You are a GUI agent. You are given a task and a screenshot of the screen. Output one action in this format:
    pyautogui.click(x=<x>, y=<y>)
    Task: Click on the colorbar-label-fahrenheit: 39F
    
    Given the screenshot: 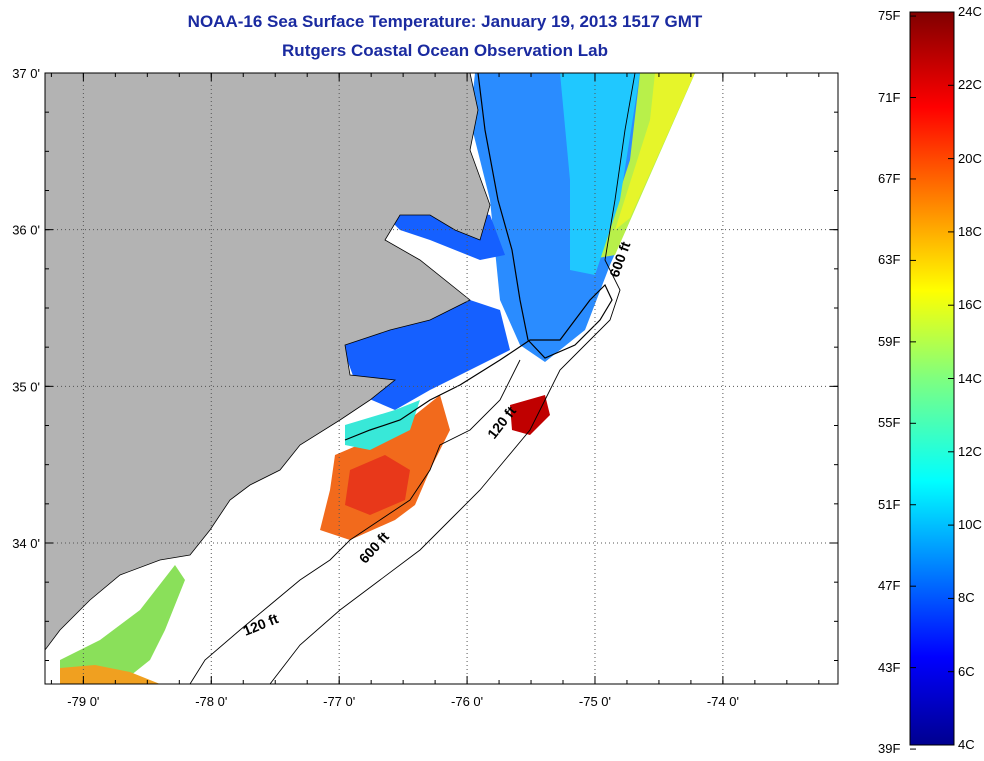 What is the action you would take?
    pyautogui.click(x=889, y=749)
    